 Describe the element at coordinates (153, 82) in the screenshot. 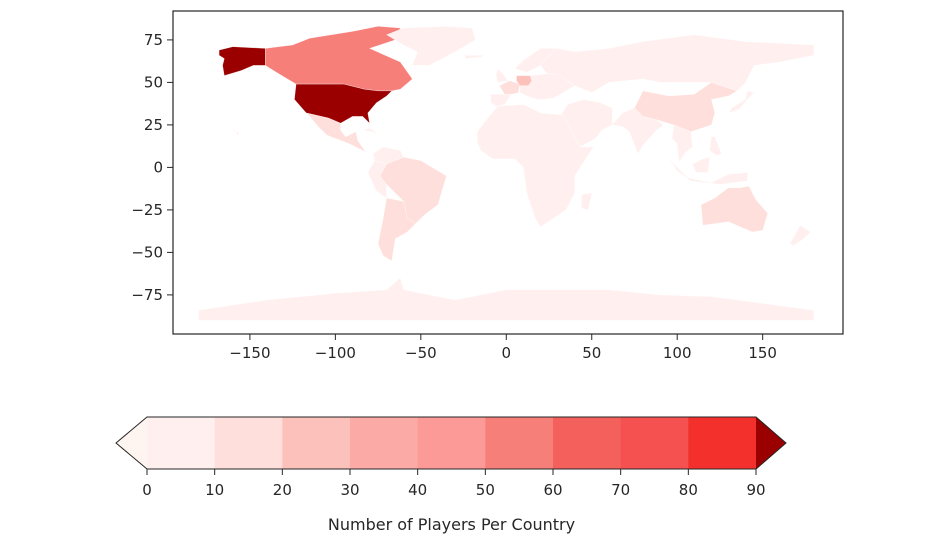

I see `y-tick-label: 50` at that location.